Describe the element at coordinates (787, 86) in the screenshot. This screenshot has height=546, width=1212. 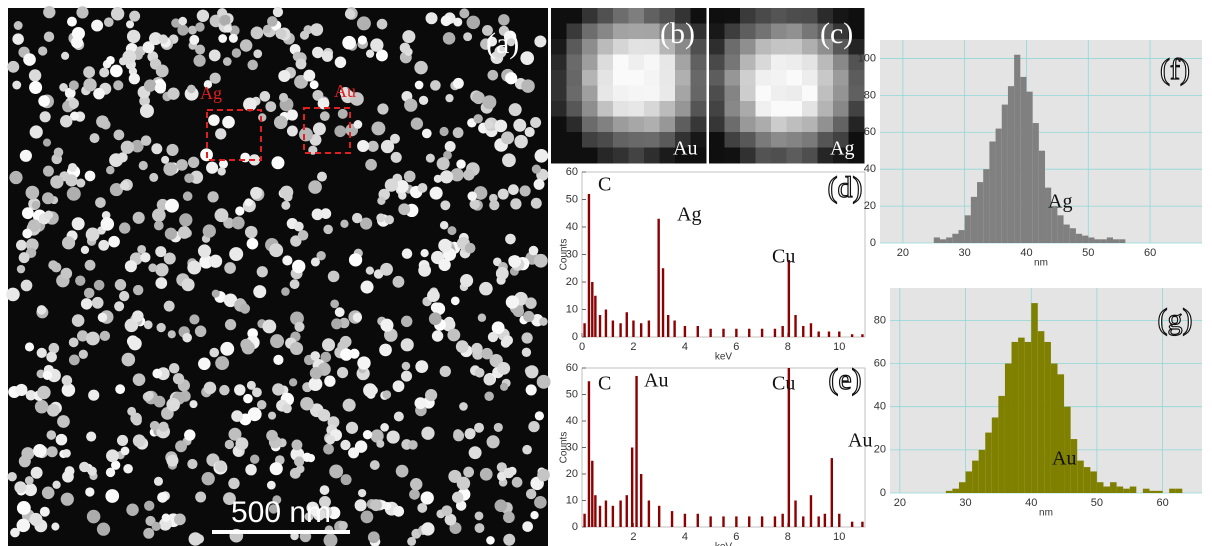
I see `inset` at that location.